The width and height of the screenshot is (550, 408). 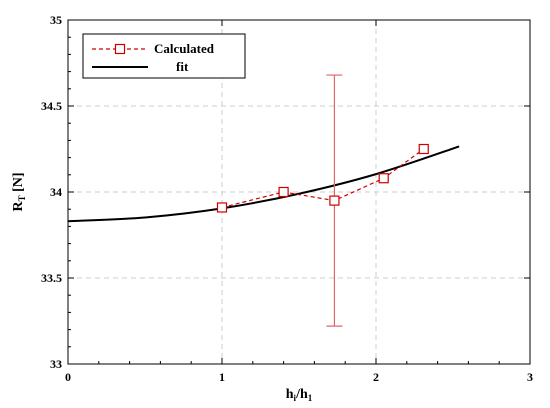 What do you see at coordinates (222, 377) in the screenshot?
I see `x-tick-label: 1` at bounding box center [222, 377].